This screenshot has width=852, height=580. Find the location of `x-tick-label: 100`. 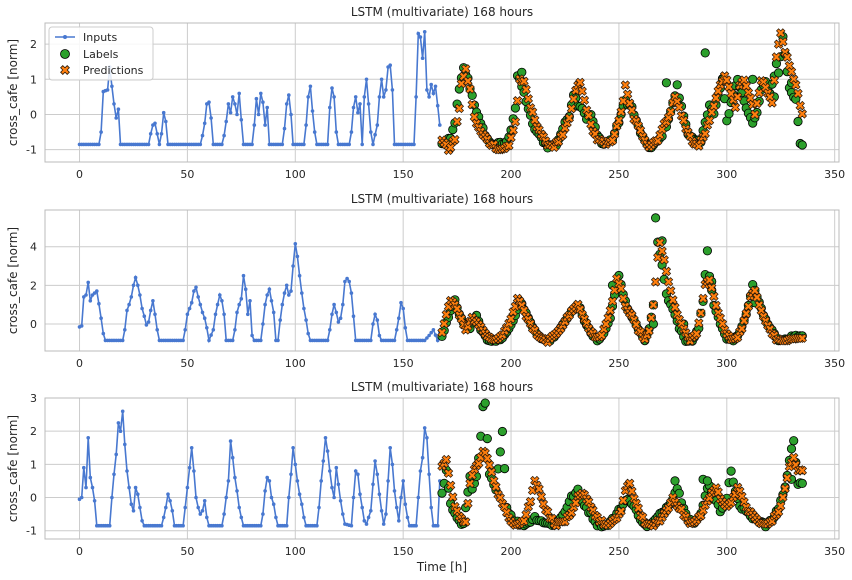

x-tick-label: 100 is located at coordinates (295, 363).